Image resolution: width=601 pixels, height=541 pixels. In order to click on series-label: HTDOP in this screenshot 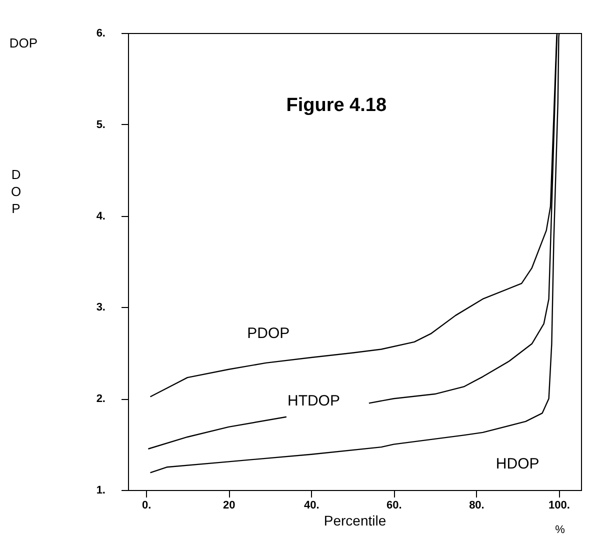, I will do `click(313, 401)`.